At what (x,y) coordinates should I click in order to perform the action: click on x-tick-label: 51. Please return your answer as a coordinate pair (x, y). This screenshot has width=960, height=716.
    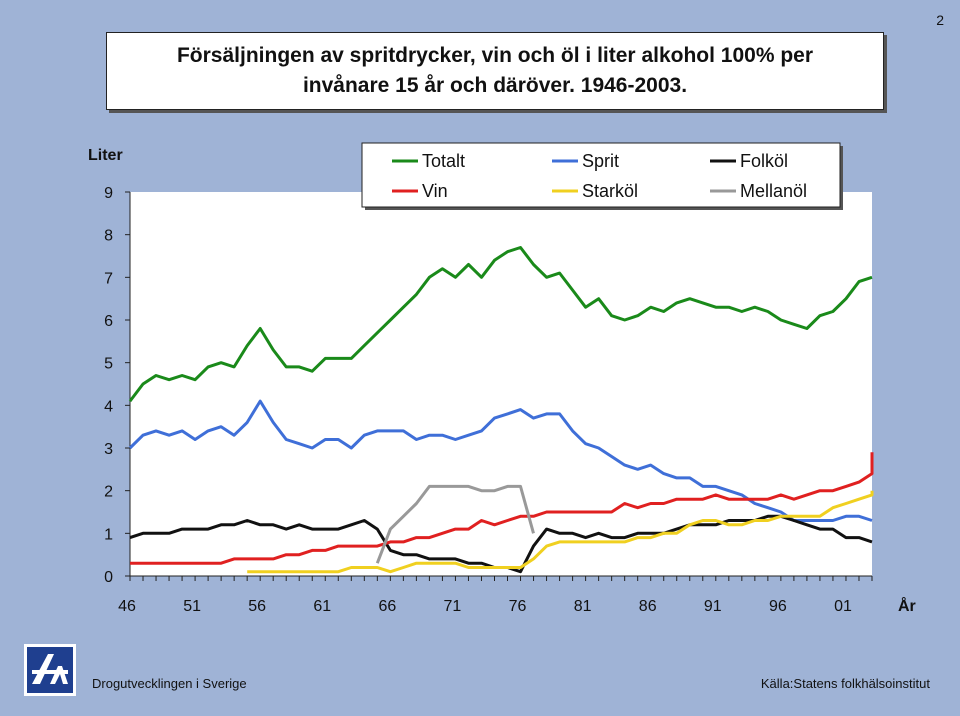
    Looking at the image, I should click on (192, 606).